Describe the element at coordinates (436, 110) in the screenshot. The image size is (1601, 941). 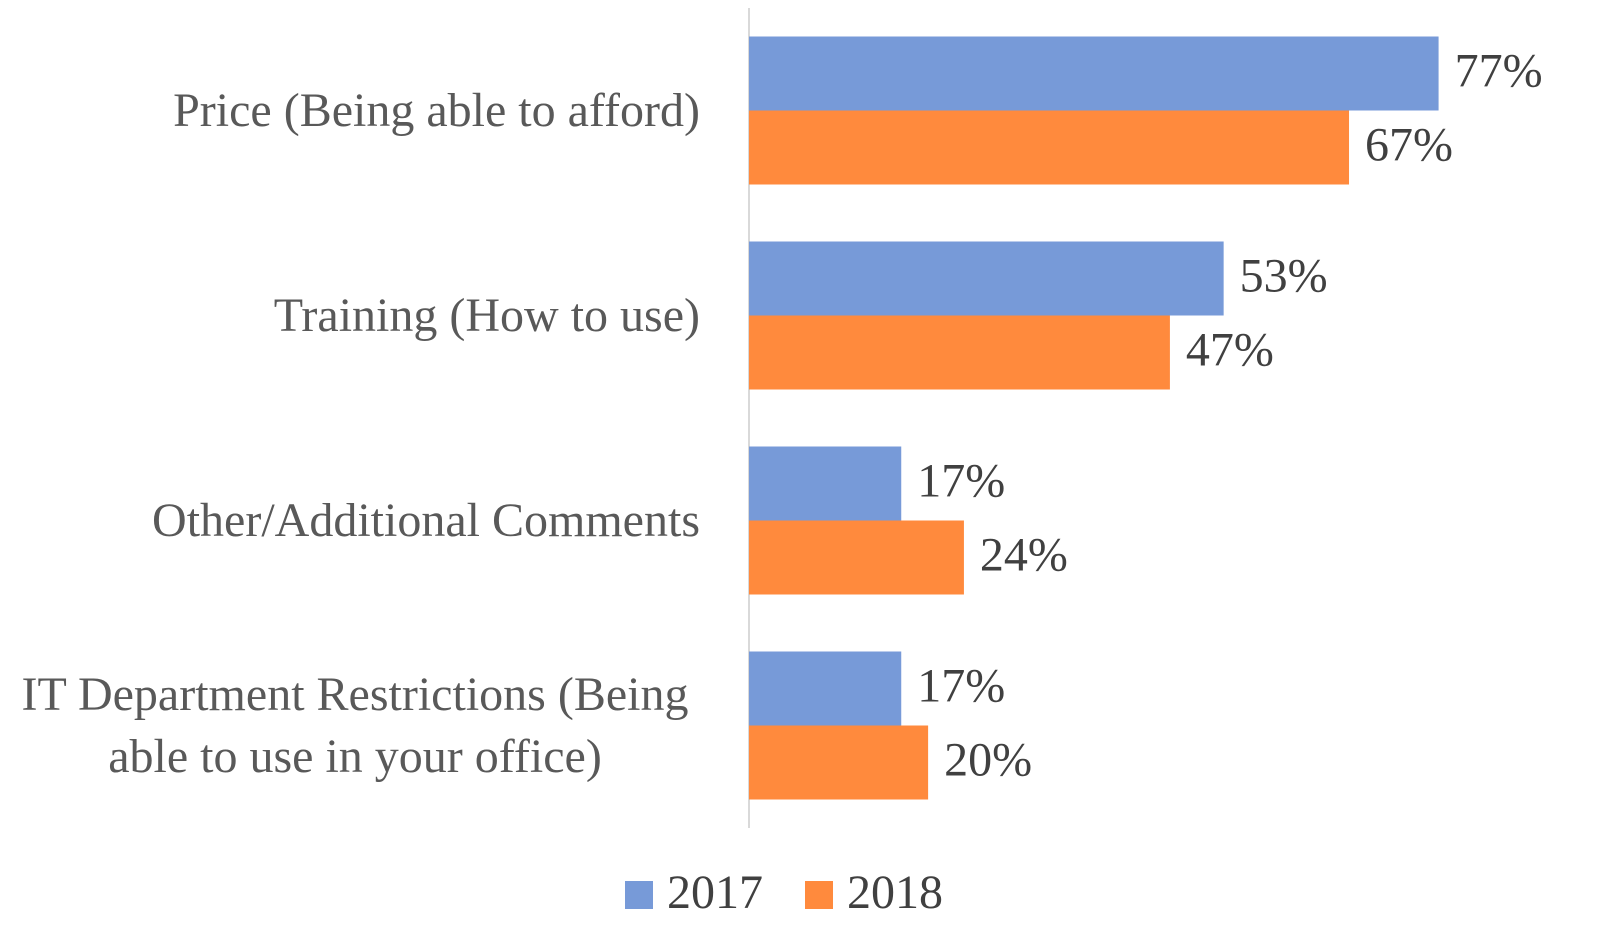
I see `category-text: Price (Being able to afford)` at that location.